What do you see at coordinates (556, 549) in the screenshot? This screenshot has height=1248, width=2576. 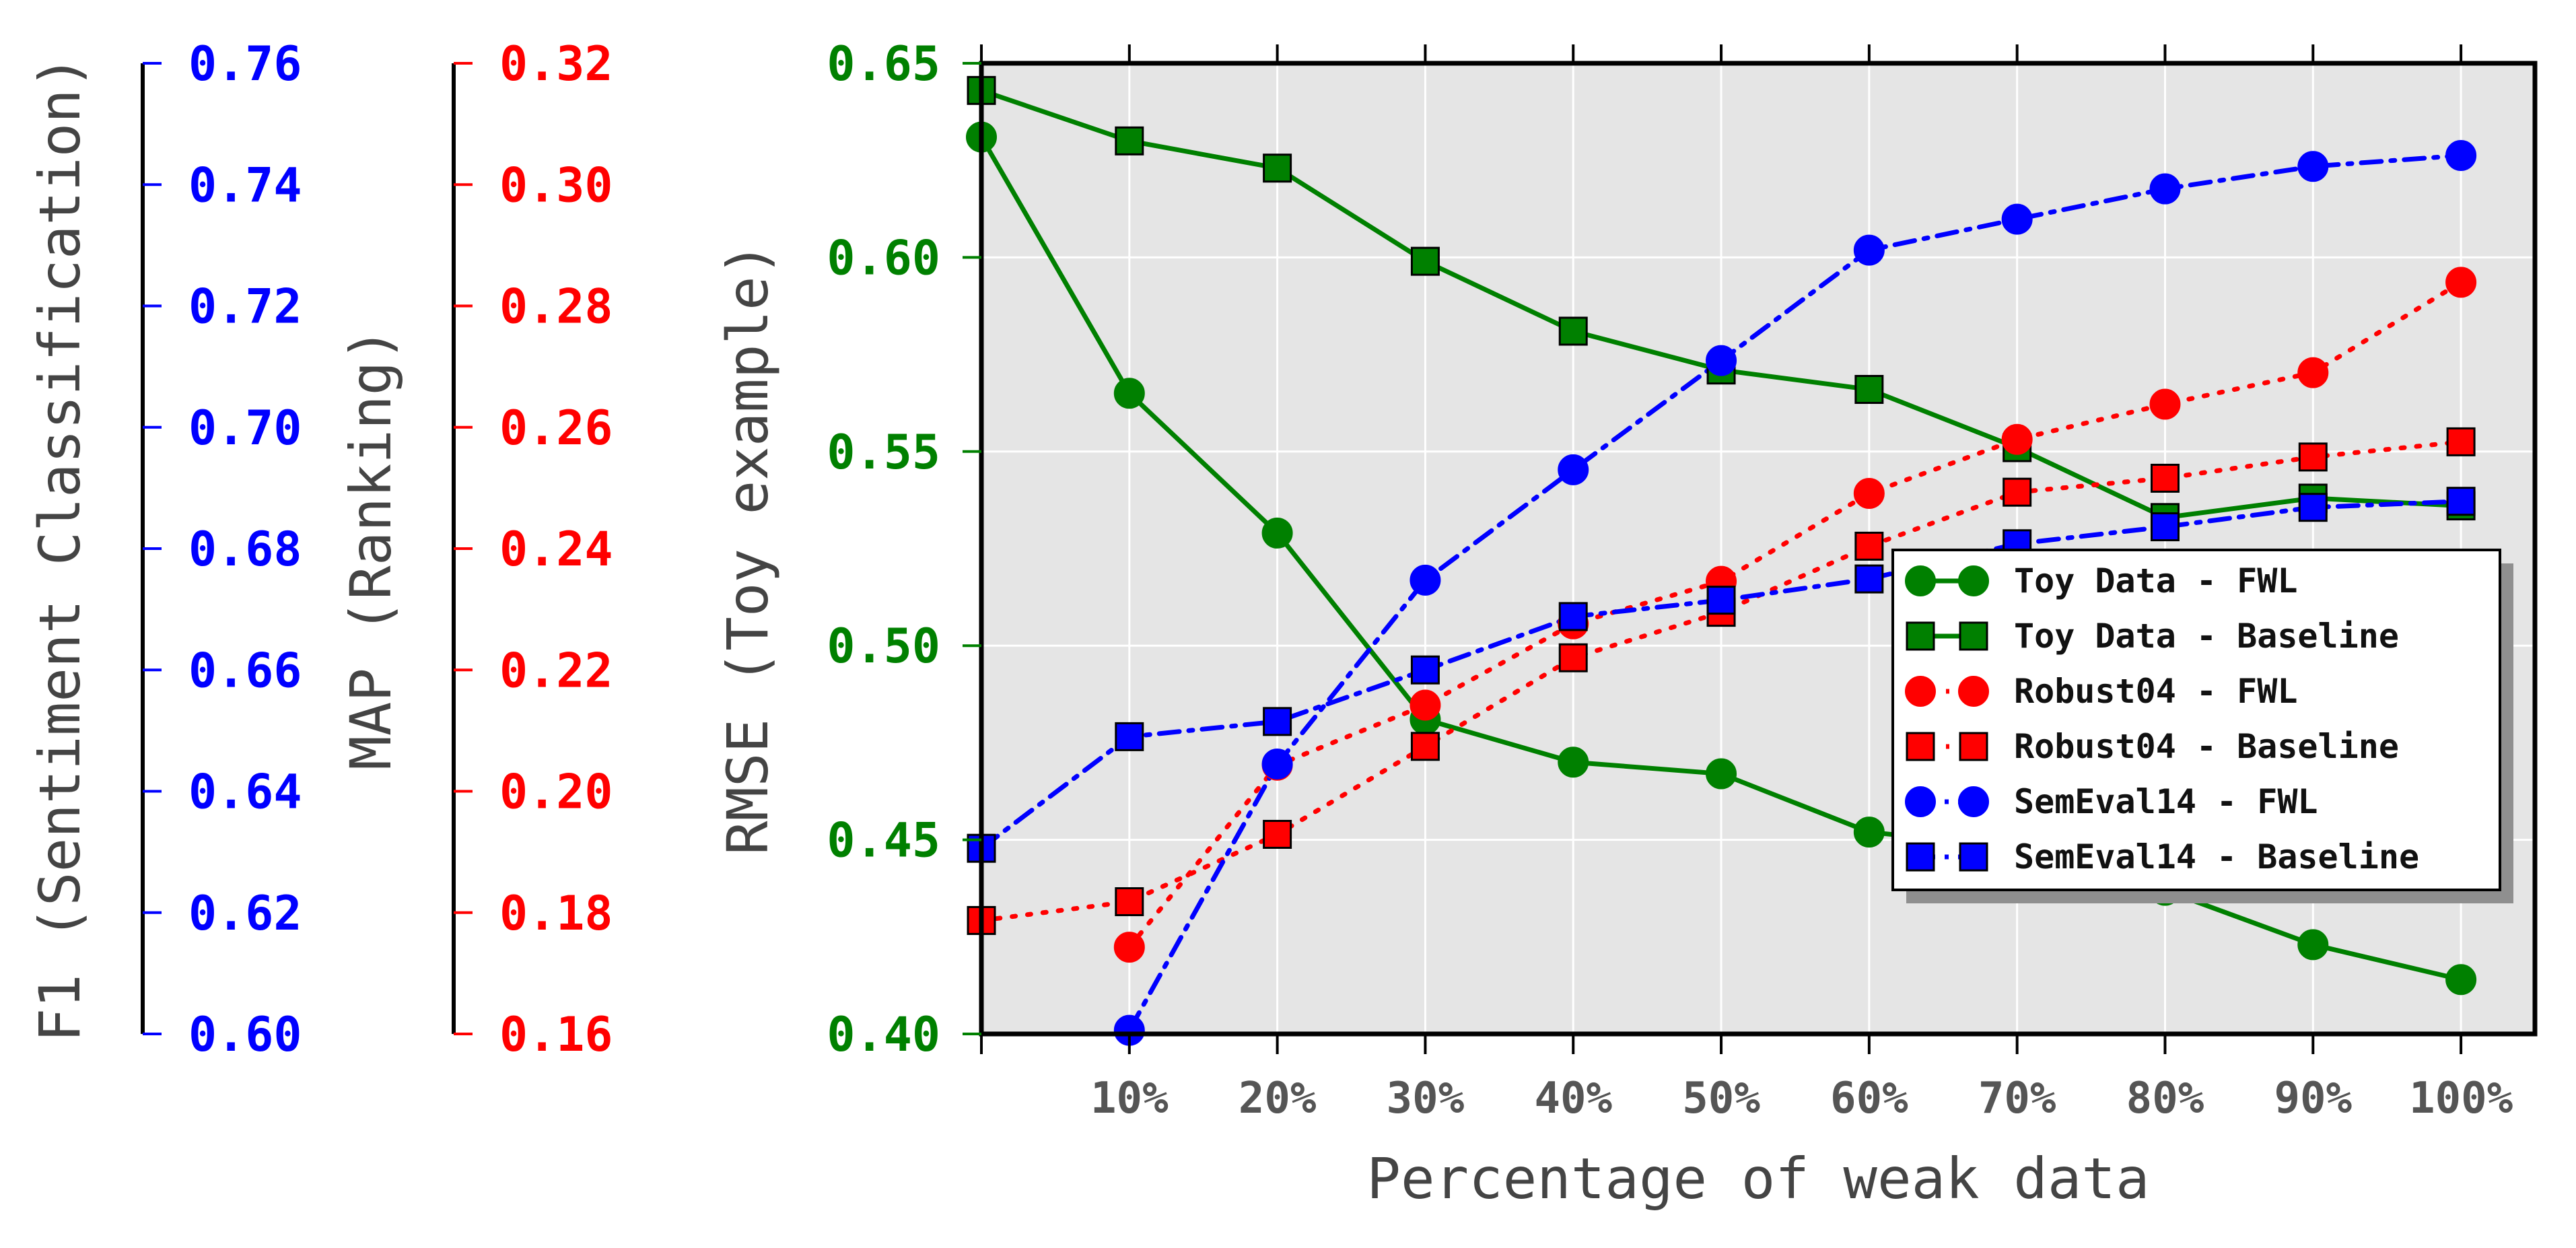 I see `map-tick-label: 0.24` at bounding box center [556, 549].